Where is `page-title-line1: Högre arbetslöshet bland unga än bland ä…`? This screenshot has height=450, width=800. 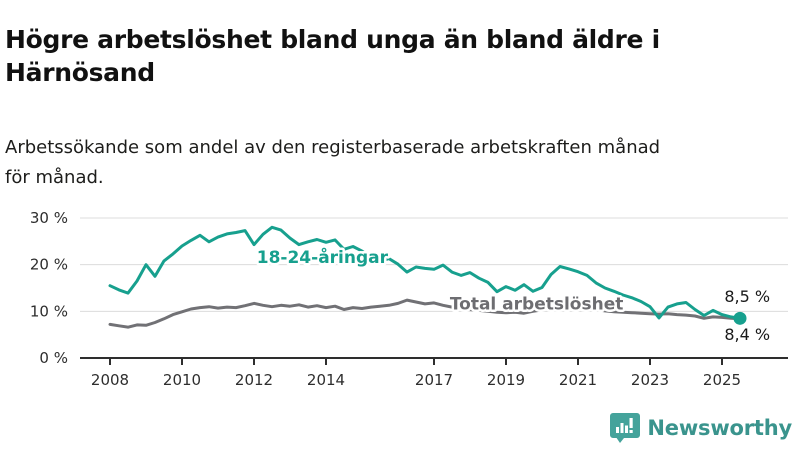
page-title-line1: Högre arbetslöshet bland unga än bland ä… is located at coordinates (332, 39).